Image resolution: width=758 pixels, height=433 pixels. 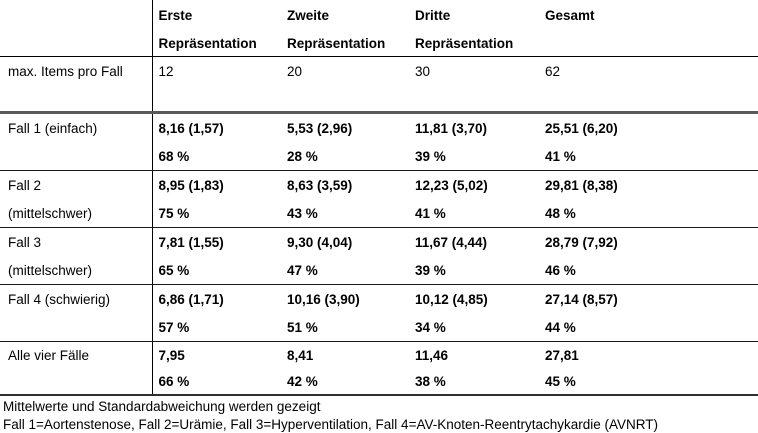 I want to click on row-label: Fall 4 (schwierig), so click(x=76, y=313).